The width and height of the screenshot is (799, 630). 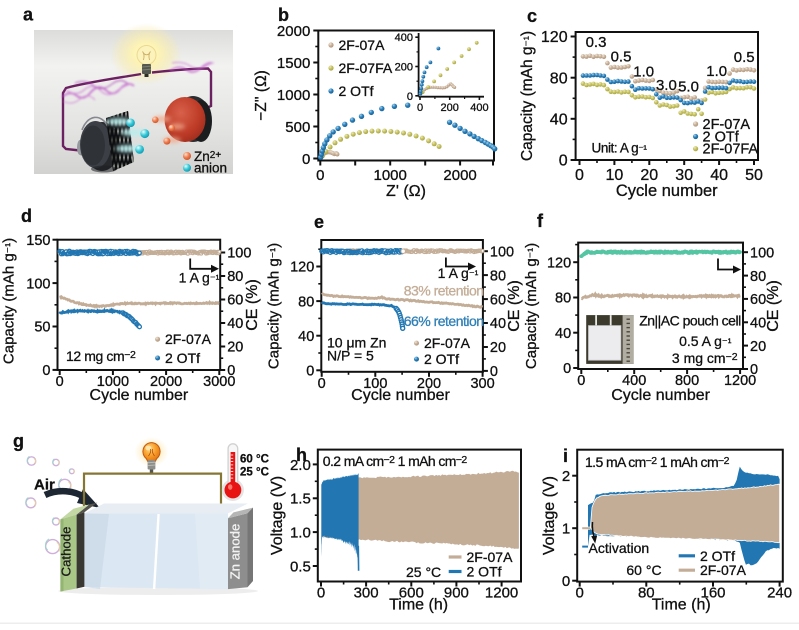 I want to click on svg-text: 50, so click(x=754, y=175).